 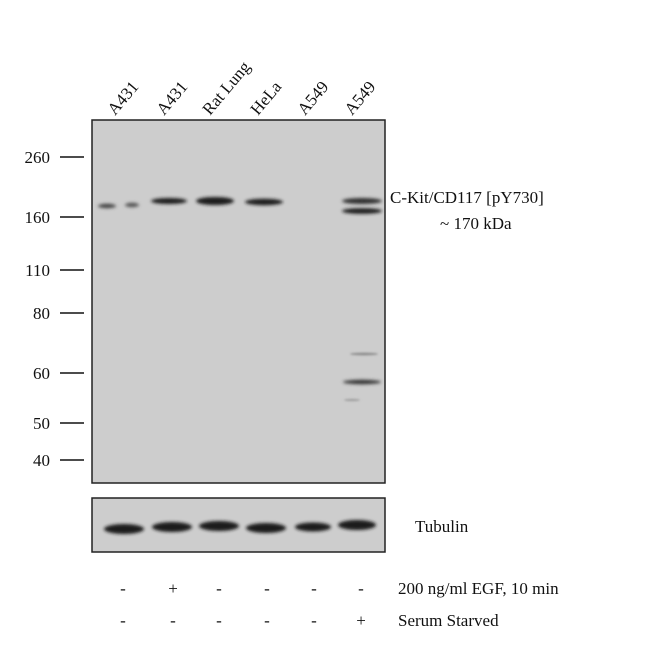 I want to click on loading-control-label: Tubulin, so click(x=442, y=526).